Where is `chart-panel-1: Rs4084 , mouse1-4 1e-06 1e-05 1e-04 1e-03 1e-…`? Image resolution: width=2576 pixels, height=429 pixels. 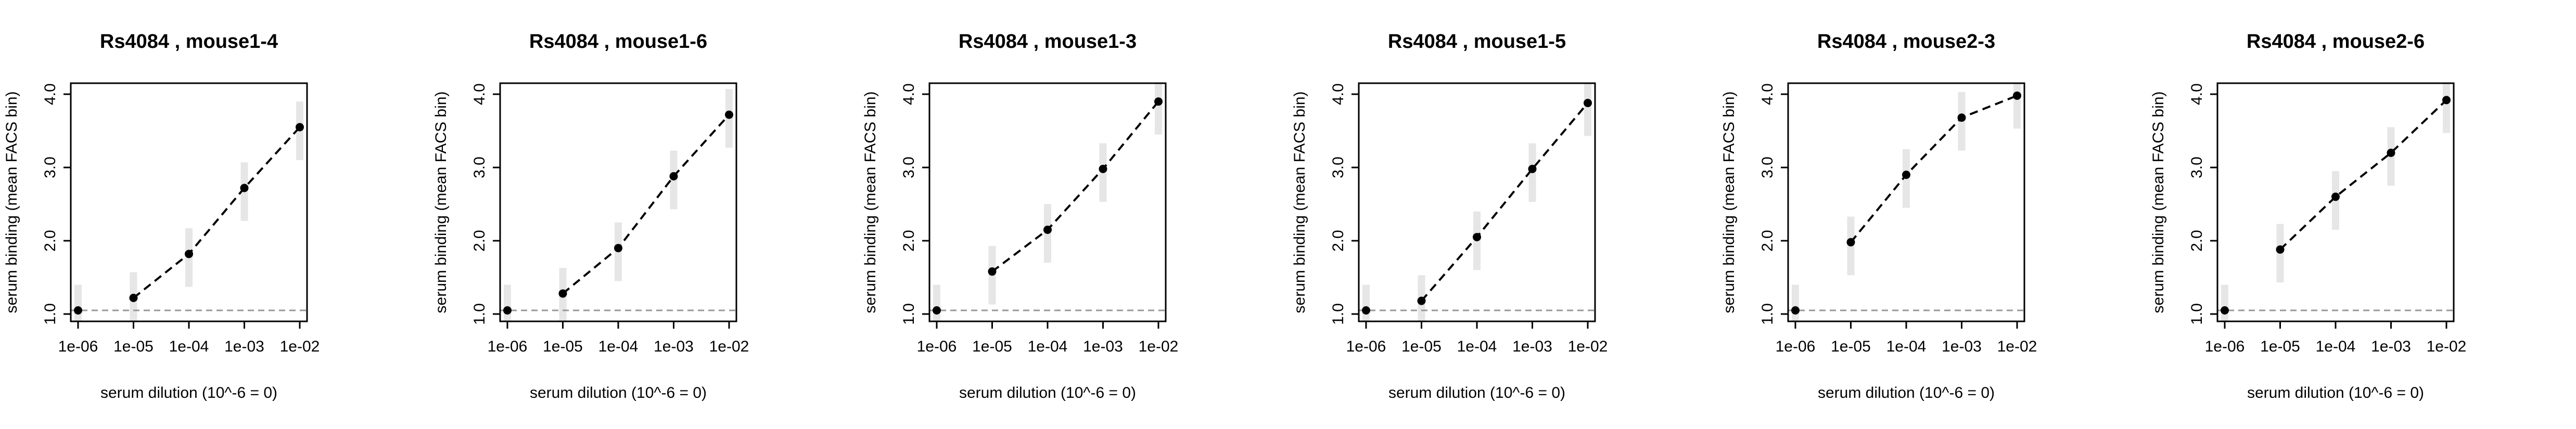
chart-panel-1: Rs4084 , mouse1-4 1e-06 1e-05 1e-04 1e-03 1e-… is located at coordinates (161, 216).